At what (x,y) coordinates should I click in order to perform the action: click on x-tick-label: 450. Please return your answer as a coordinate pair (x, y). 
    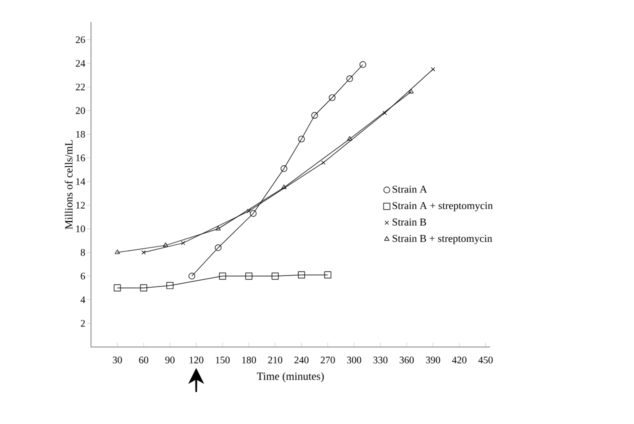
    Looking at the image, I should click on (485, 360).